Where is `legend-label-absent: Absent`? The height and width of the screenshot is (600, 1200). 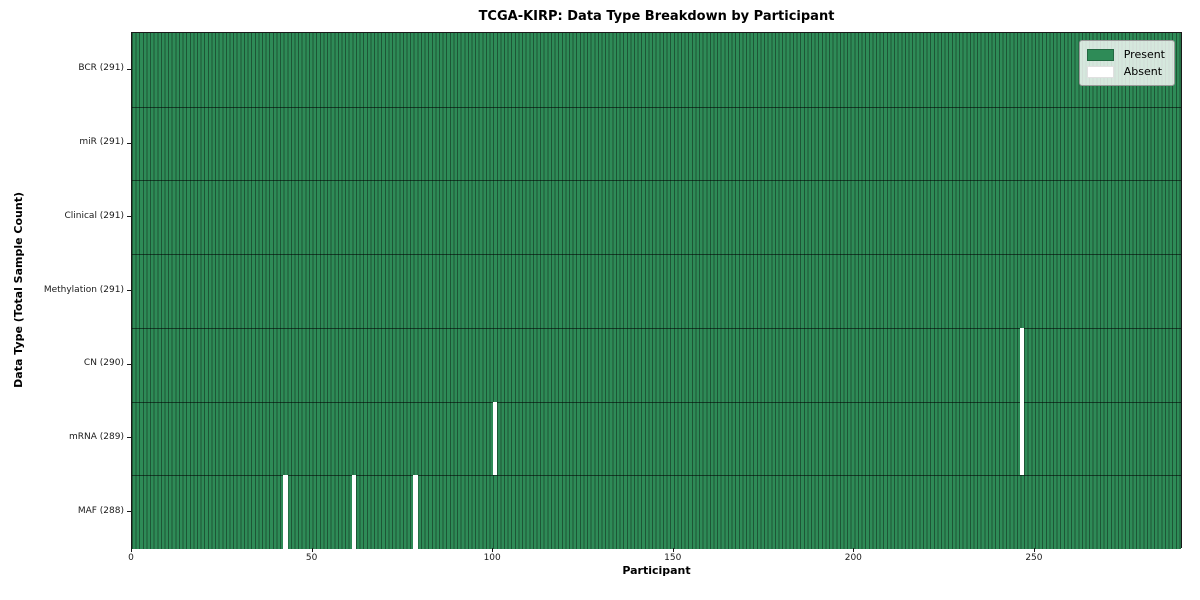
legend-label-absent: Absent is located at coordinates (1143, 71).